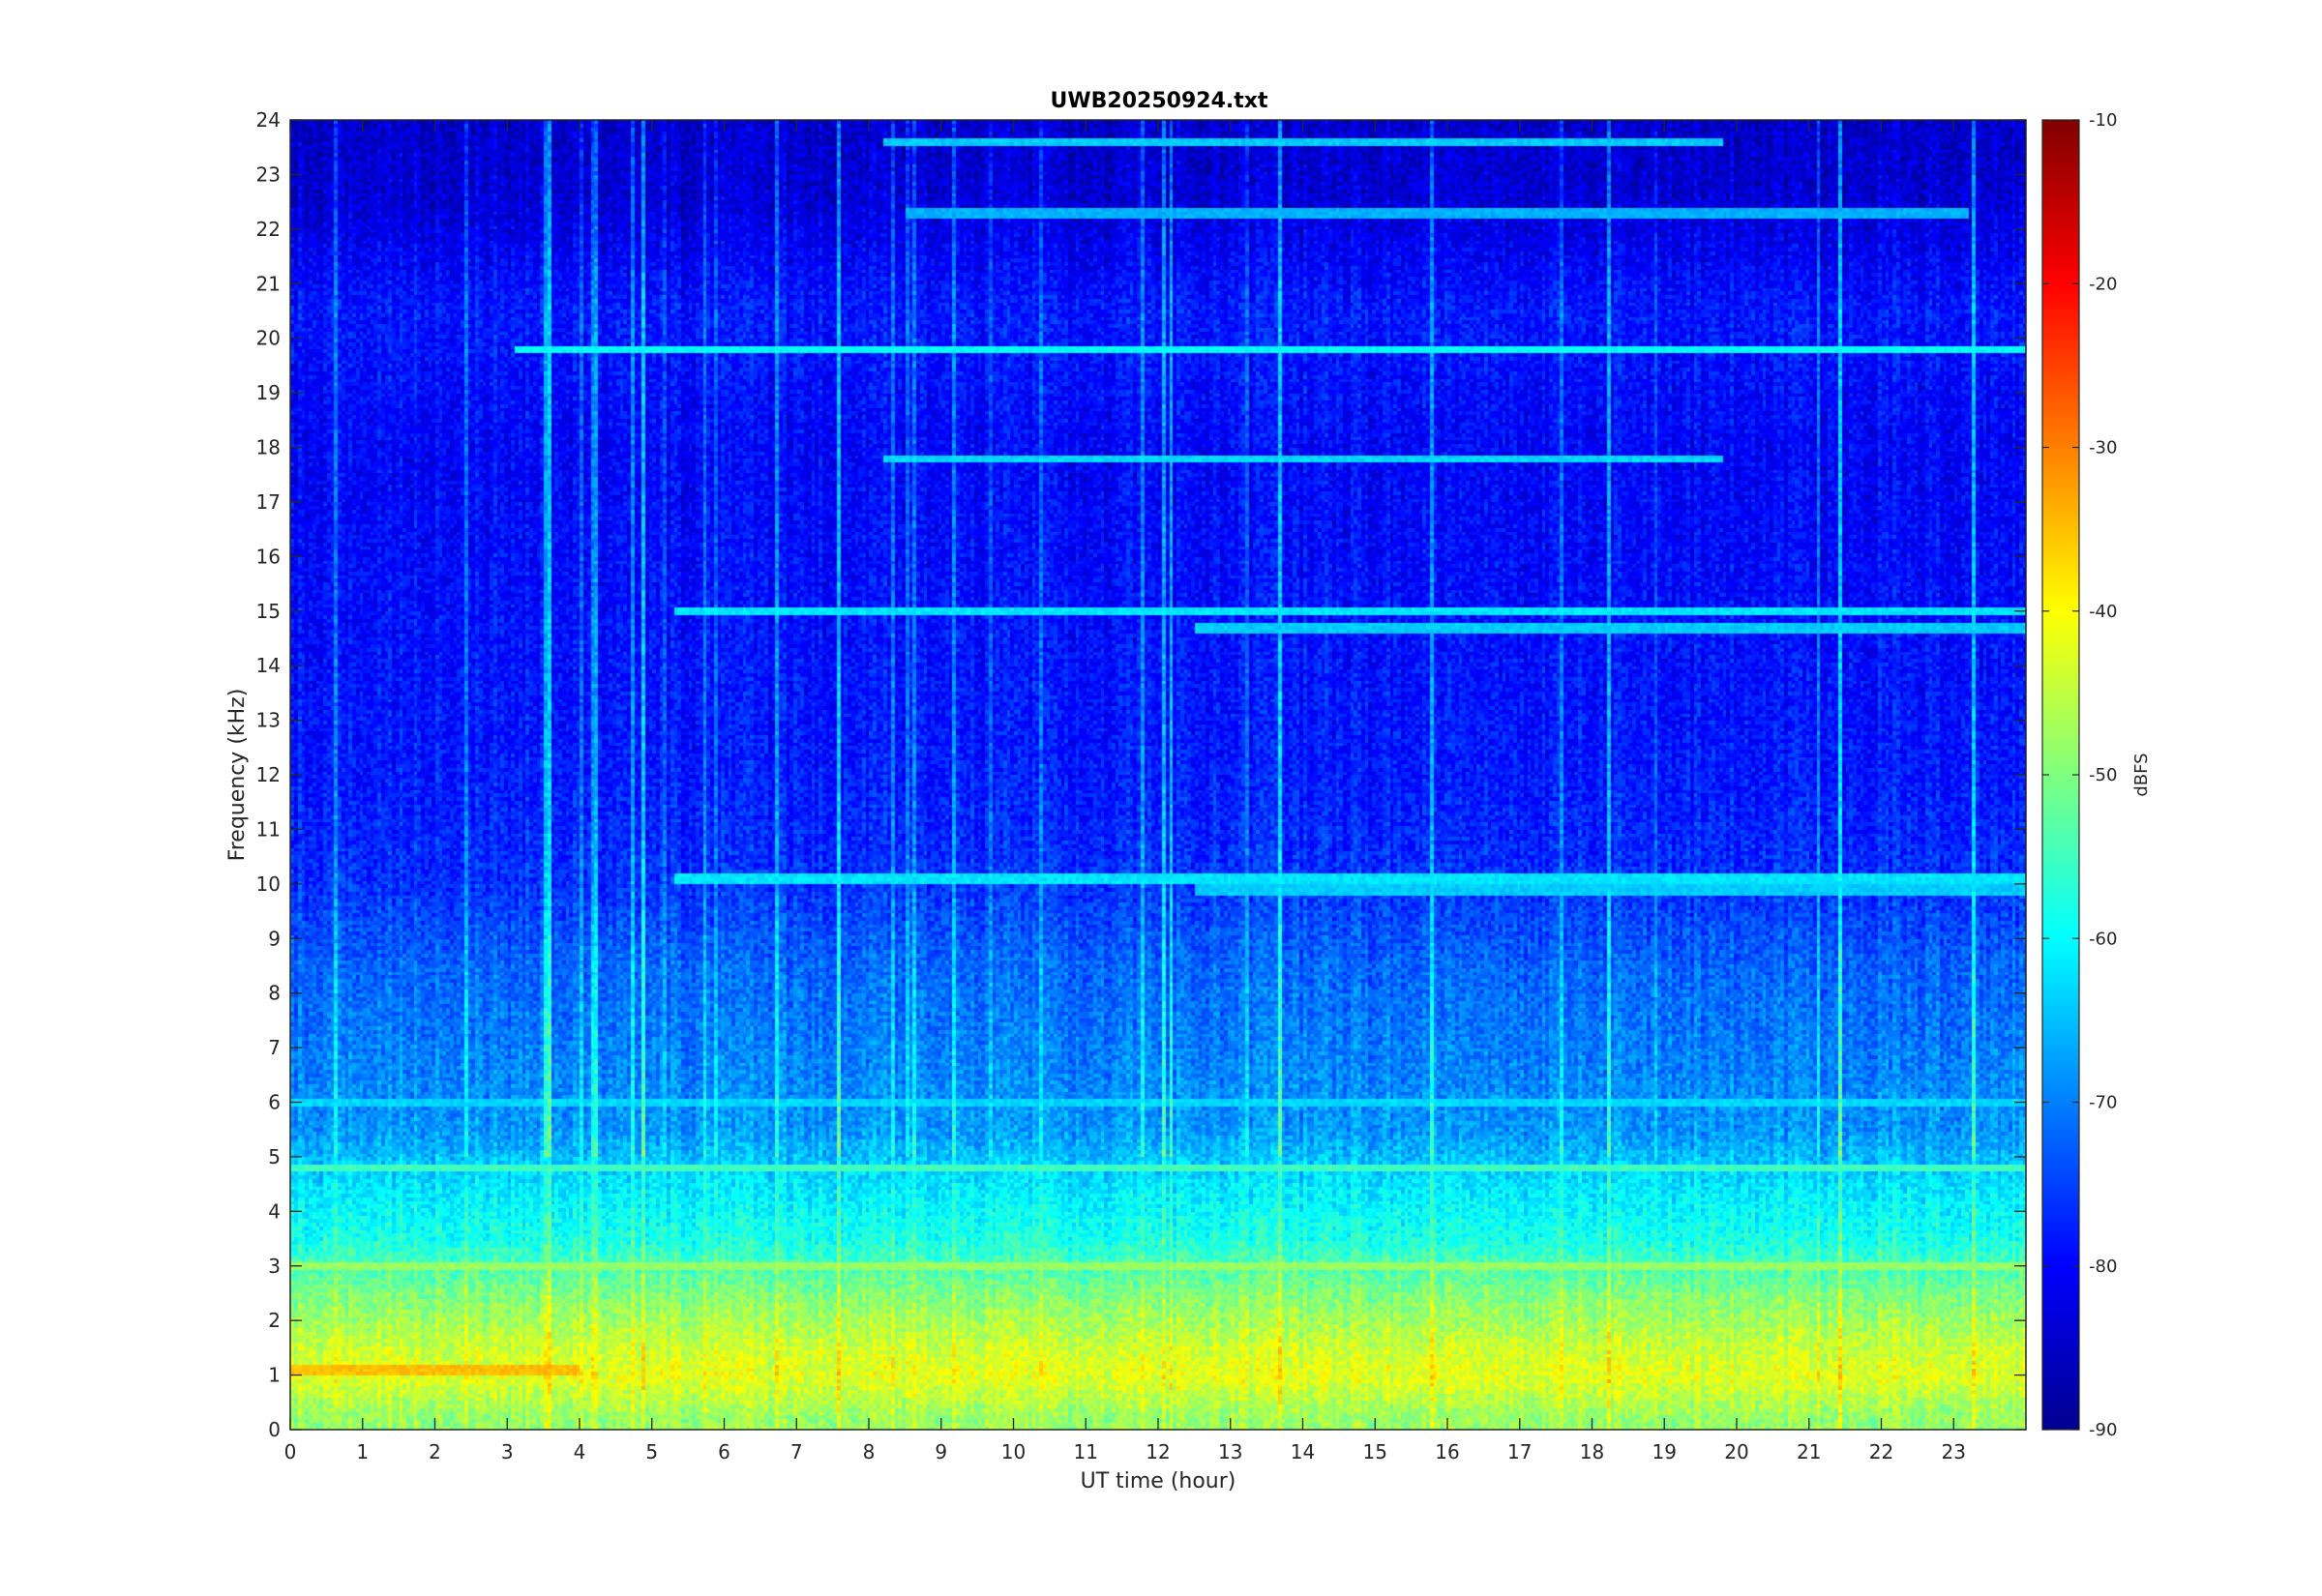 Image resolution: width=2322 pixels, height=1596 pixels. What do you see at coordinates (268, 720) in the screenshot?
I see `y-tick-label: 13` at bounding box center [268, 720].